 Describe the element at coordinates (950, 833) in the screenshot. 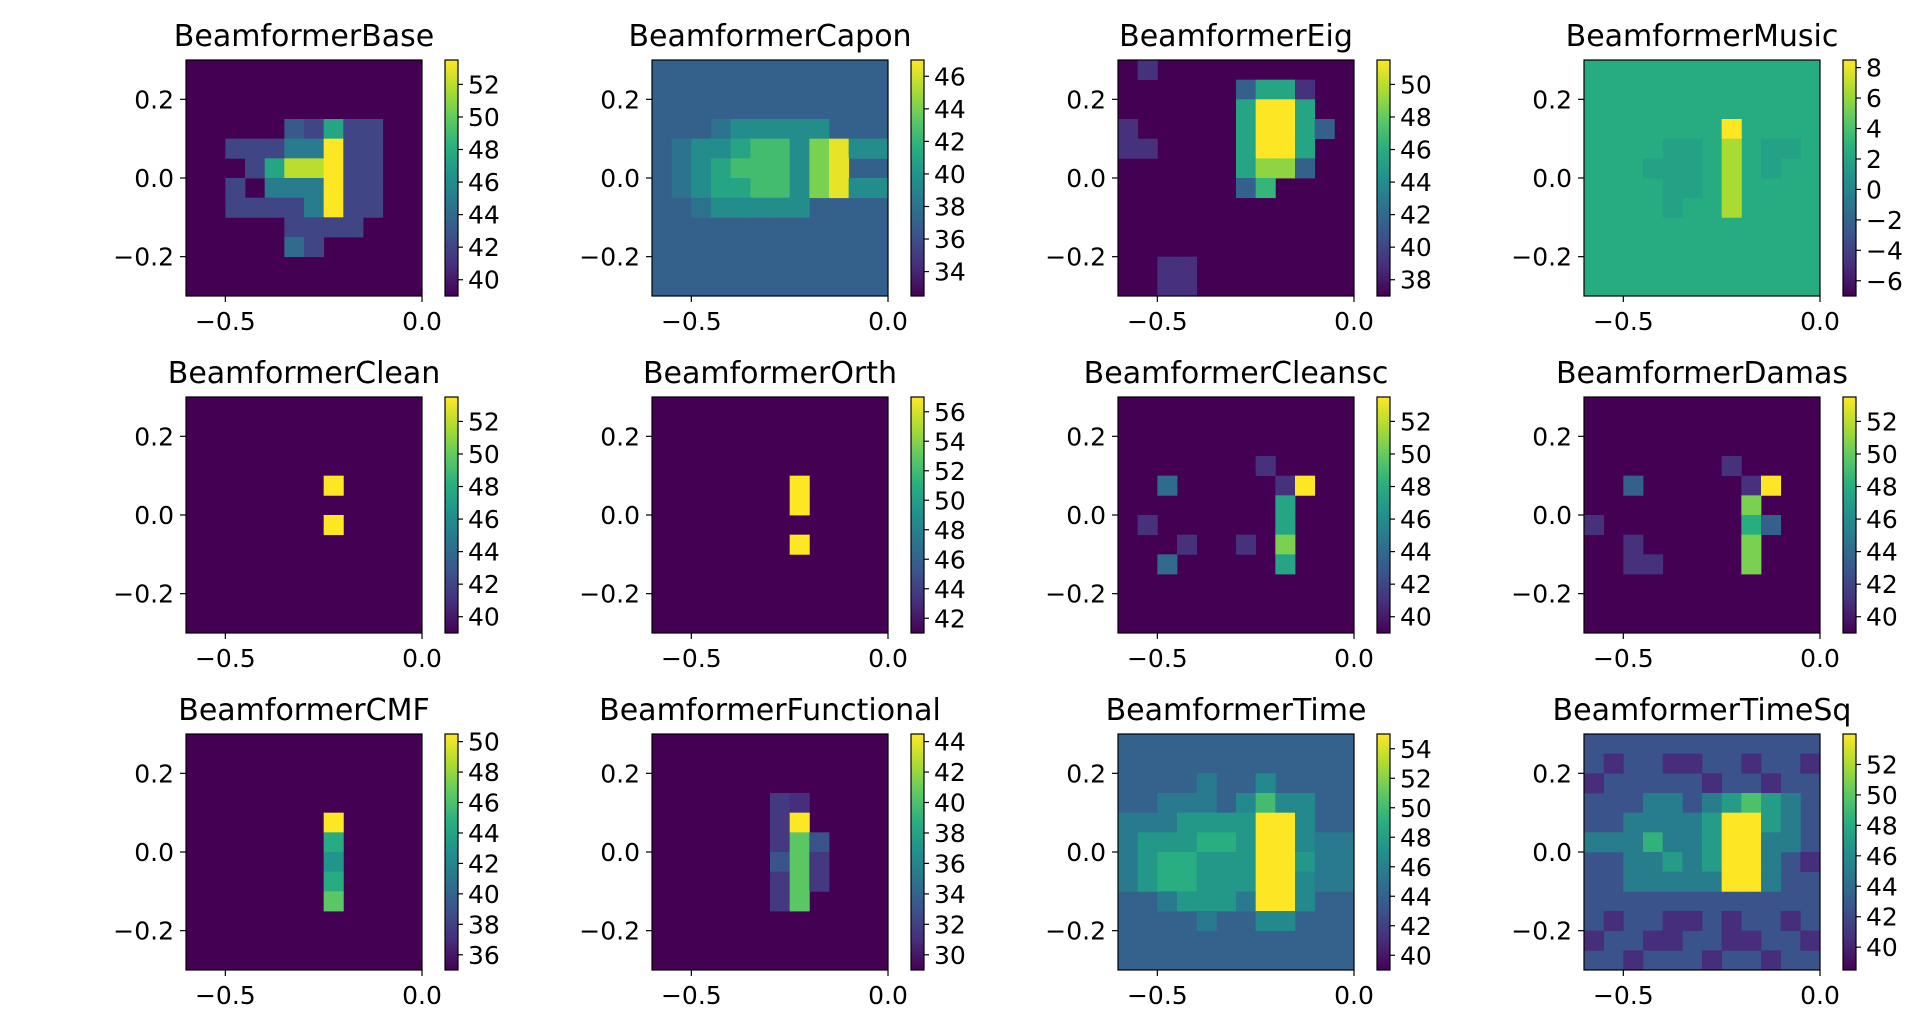

I see `colorbar-tick-label: 38` at that location.